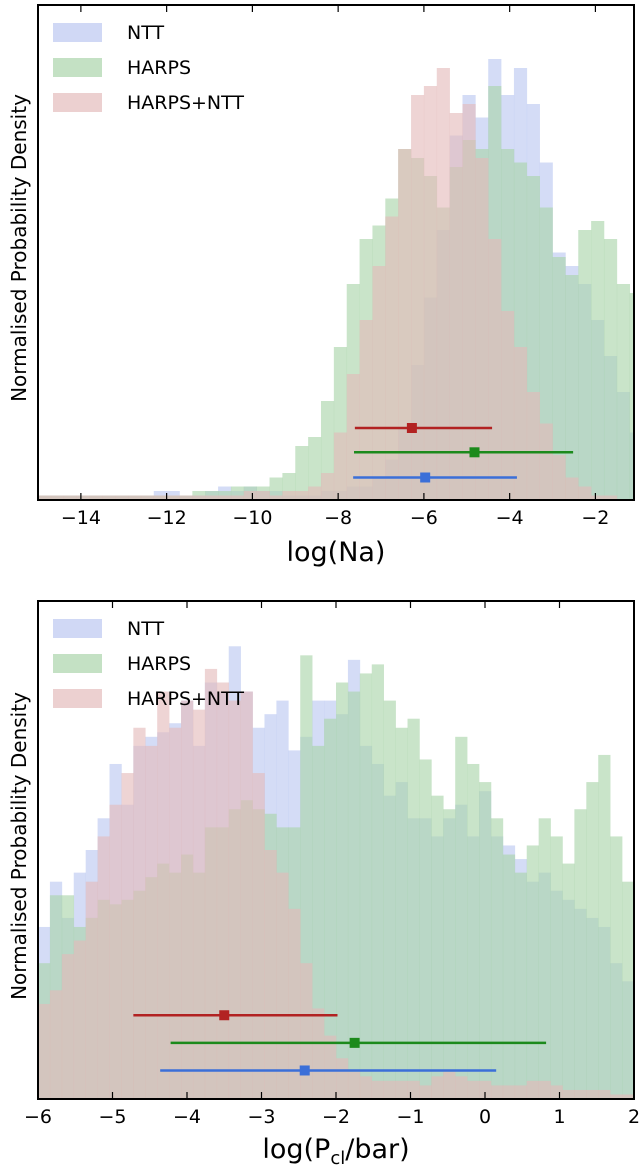 This screenshot has width=641, height=1169. Describe the element at coordinates (634, 1117) in the screenshot. I see `x-tick-label: 2` at that location.